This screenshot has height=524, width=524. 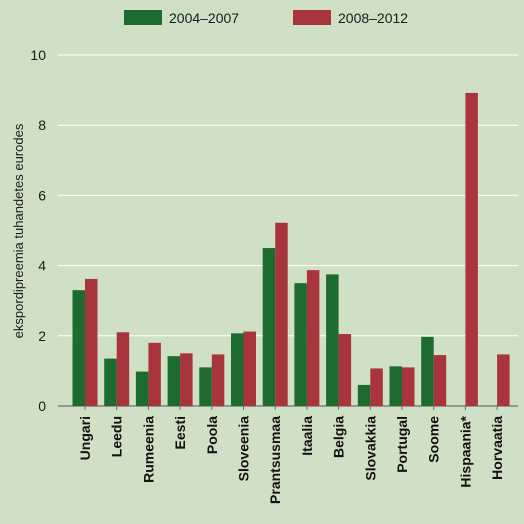 I want to click on y-tick-label: 0, so click(x=42, y=406).